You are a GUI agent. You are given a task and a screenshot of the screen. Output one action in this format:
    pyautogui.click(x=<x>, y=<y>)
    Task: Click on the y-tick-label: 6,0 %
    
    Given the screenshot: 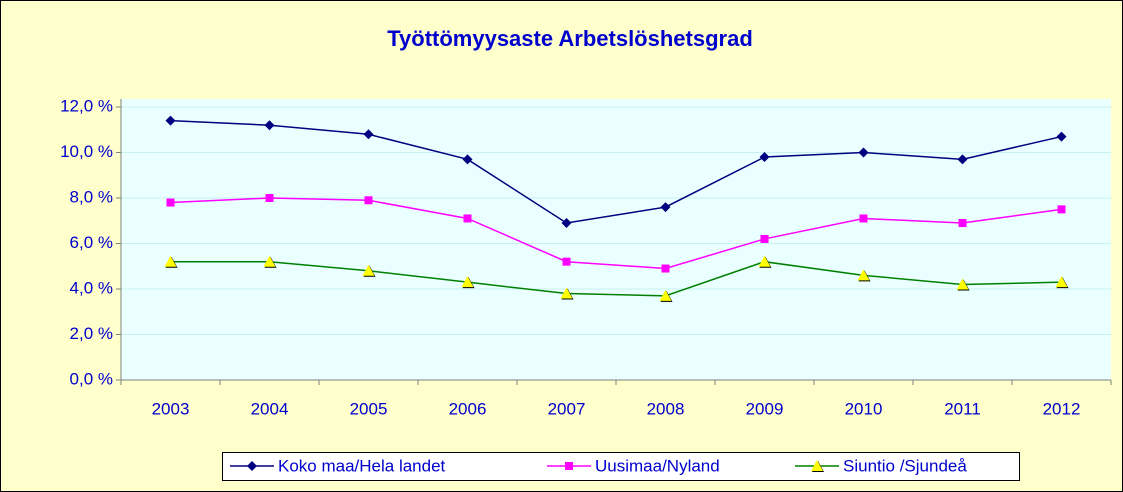 What is the action you would take?
    pyautogui.click(x=91, y=242)
    